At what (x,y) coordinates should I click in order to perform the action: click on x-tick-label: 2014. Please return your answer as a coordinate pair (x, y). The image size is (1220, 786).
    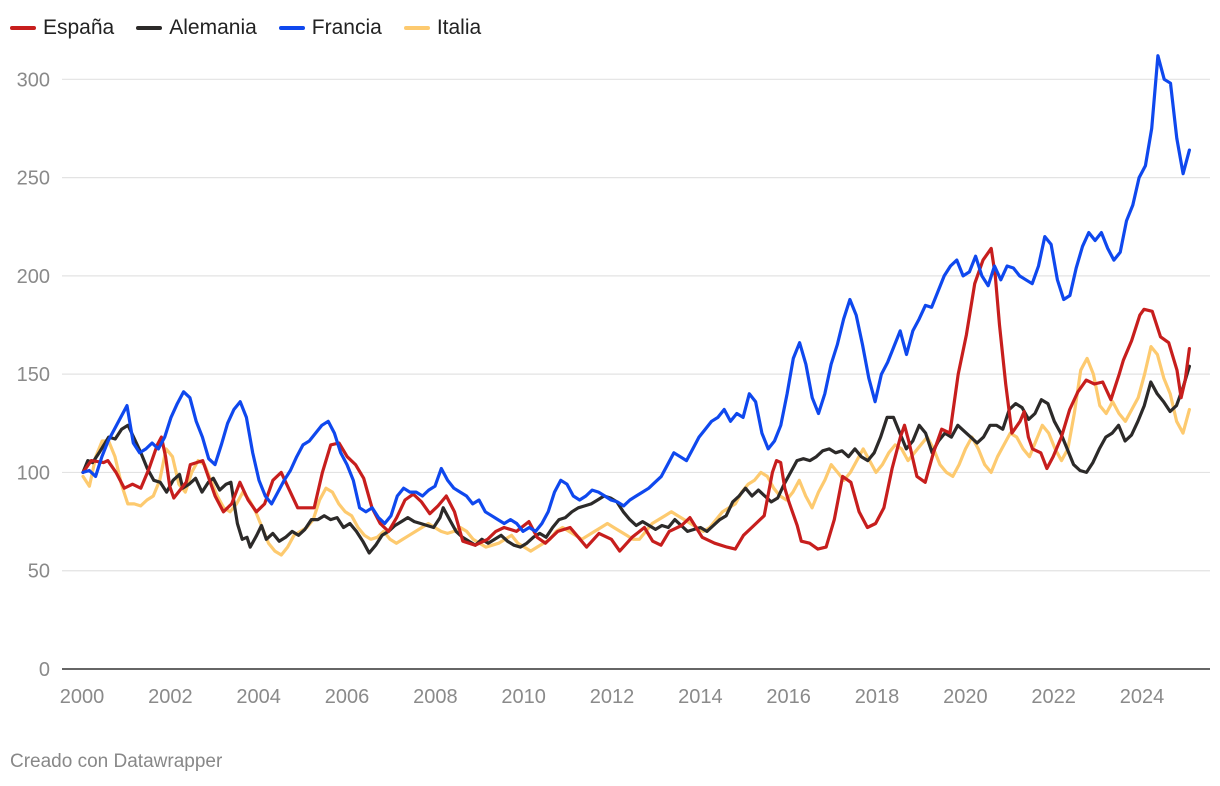
    Looking at the image, I should click on (700, 697).